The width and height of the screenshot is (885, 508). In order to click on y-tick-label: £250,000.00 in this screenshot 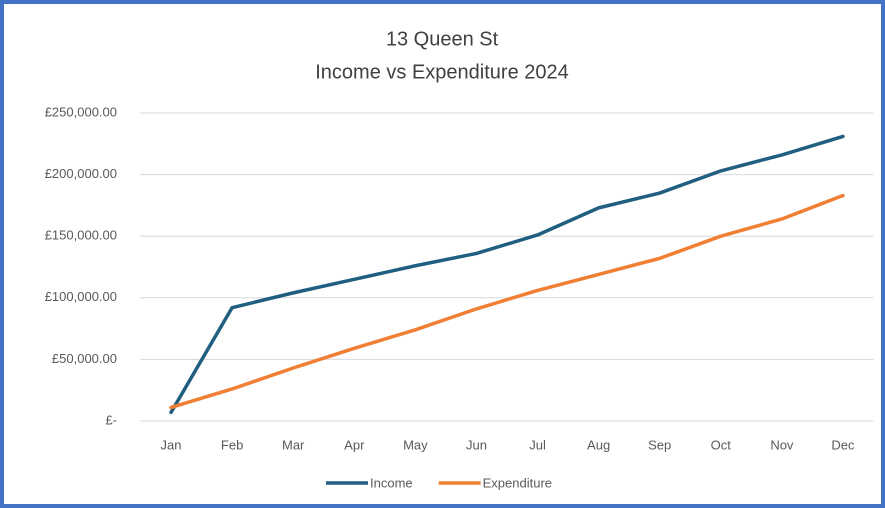, I will do `click(81, 111)`.